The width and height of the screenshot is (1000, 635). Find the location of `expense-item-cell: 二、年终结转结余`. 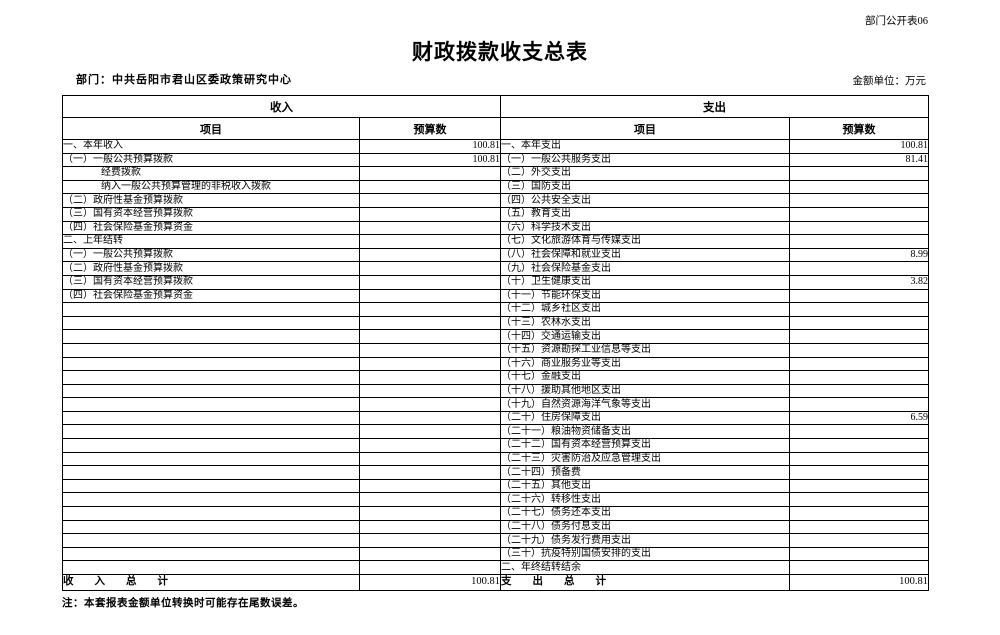

expense-item-cell: 二、年终结转结余 is located at coordinates (645, 567).